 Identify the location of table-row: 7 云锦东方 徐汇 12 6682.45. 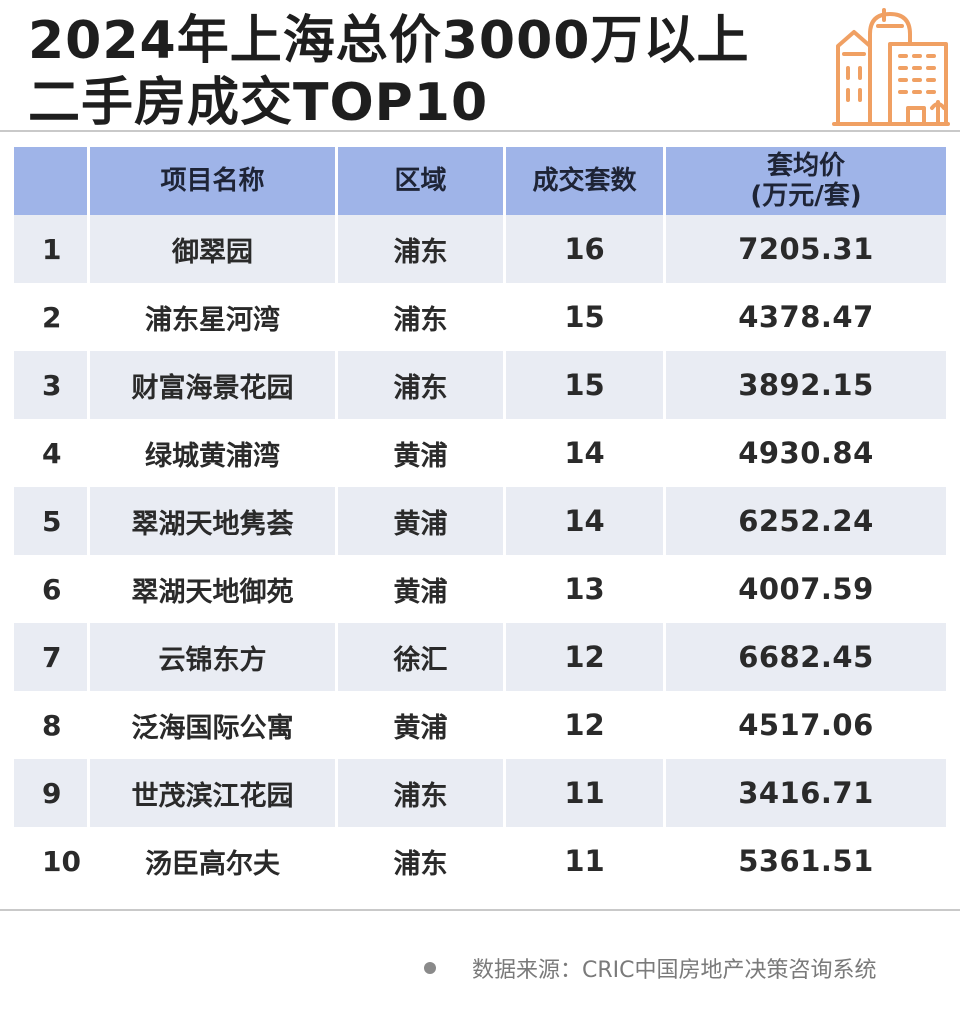
(480, 657).